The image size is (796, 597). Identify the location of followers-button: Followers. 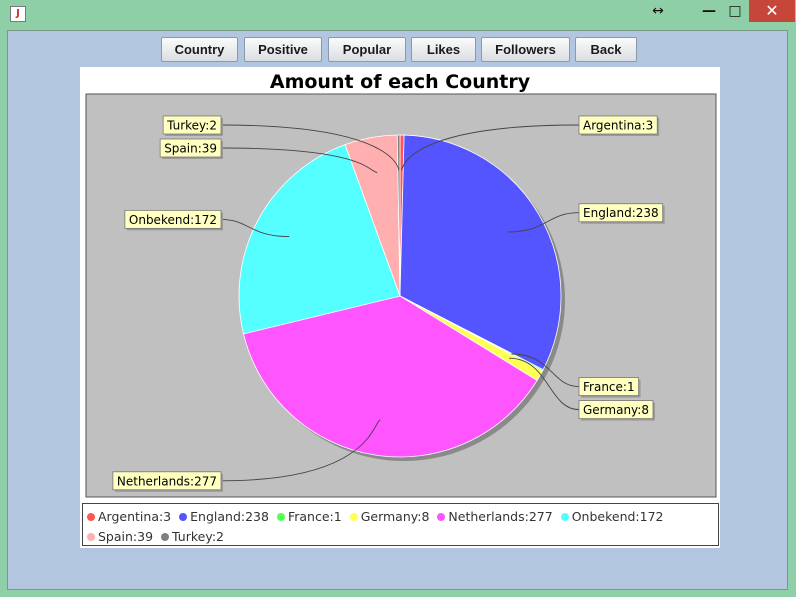
(525, 49).